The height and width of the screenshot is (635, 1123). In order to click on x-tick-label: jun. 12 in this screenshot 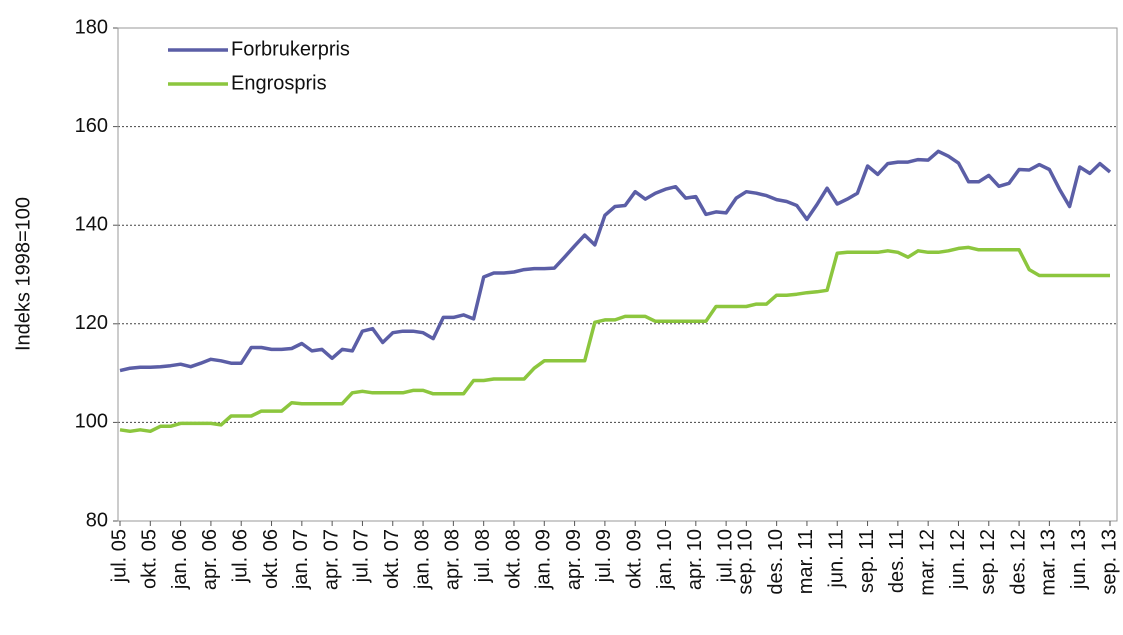, I will do `click(958, 559)`.